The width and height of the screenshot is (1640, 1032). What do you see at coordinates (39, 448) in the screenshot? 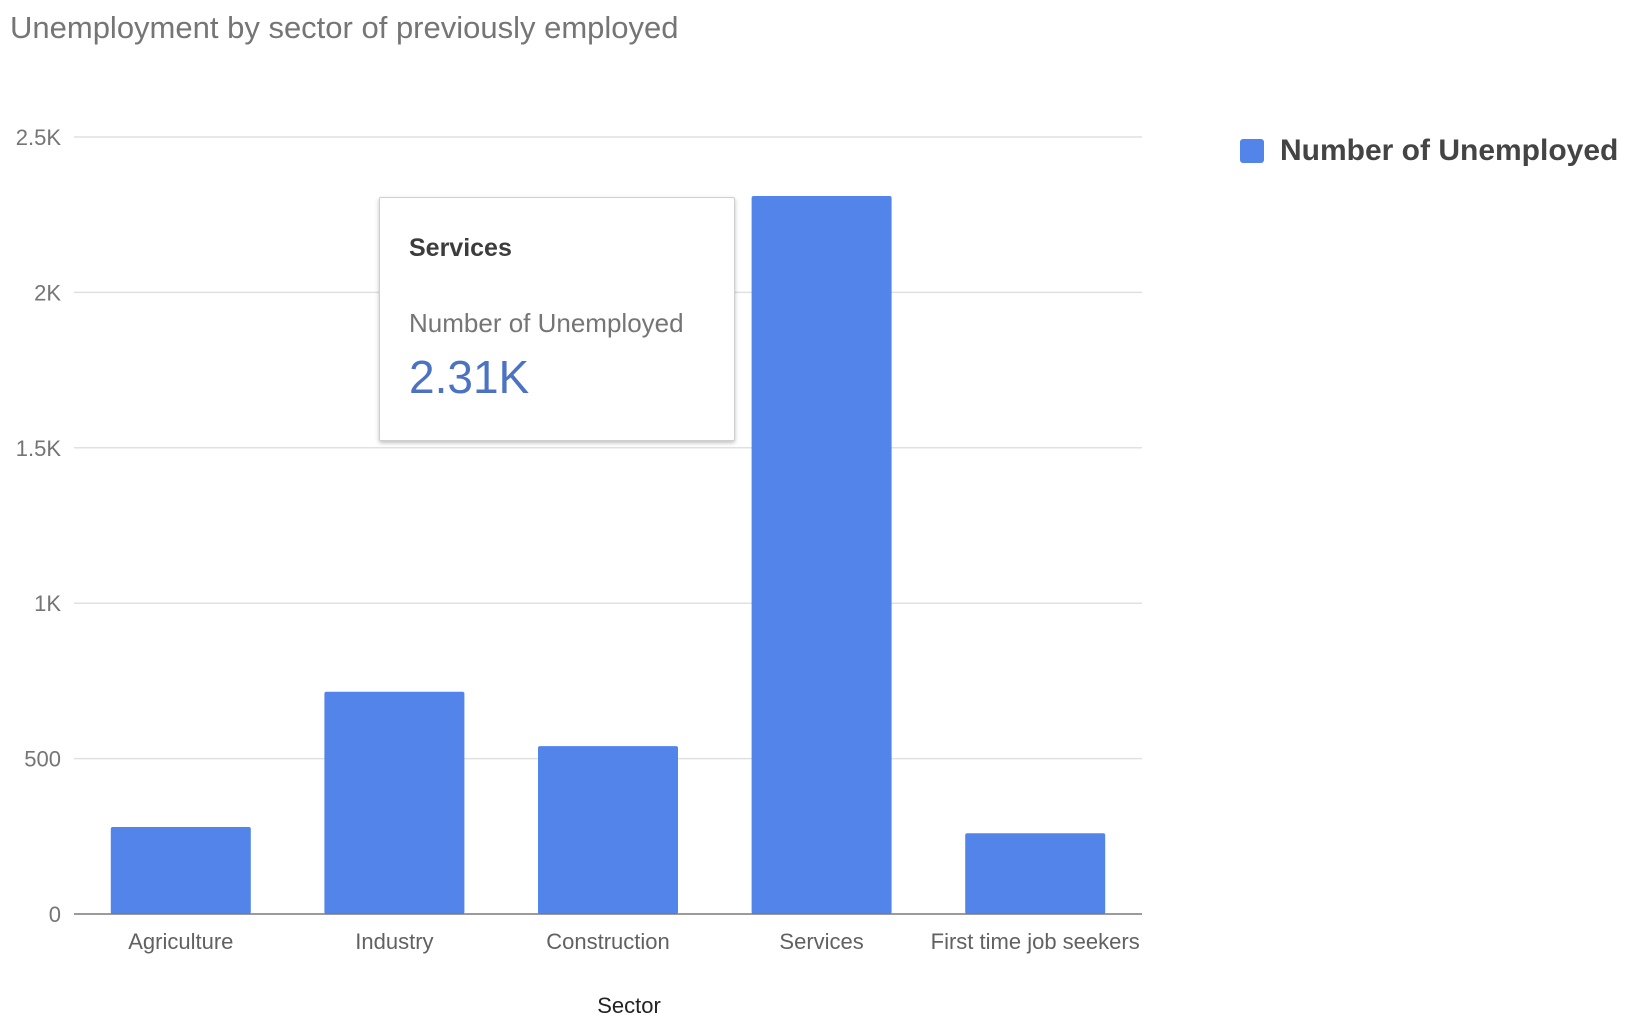
I see `y-tick-label: 1.5K` at bounding box center [39, 448].